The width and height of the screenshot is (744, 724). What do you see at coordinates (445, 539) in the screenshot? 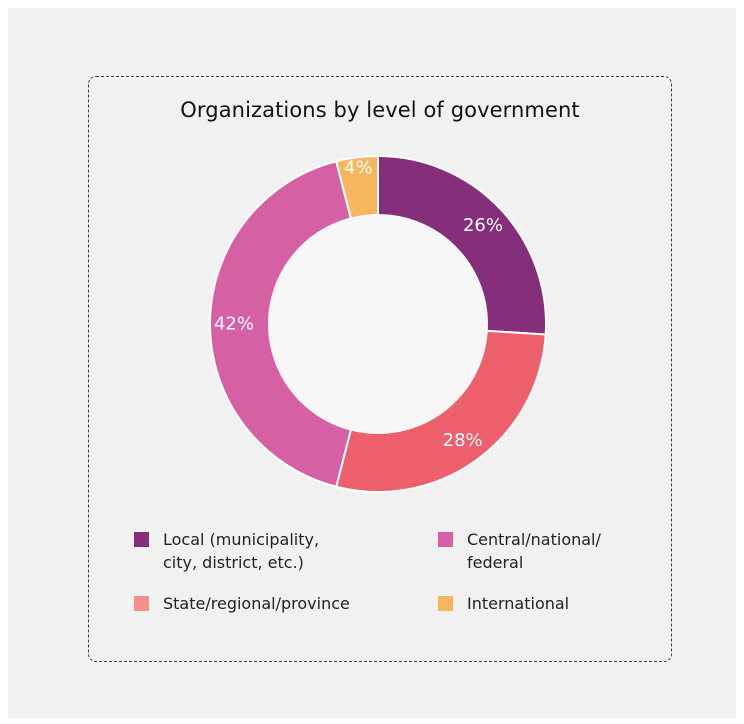
I see `legend-swatch-central` at bounding box center [445, 539].